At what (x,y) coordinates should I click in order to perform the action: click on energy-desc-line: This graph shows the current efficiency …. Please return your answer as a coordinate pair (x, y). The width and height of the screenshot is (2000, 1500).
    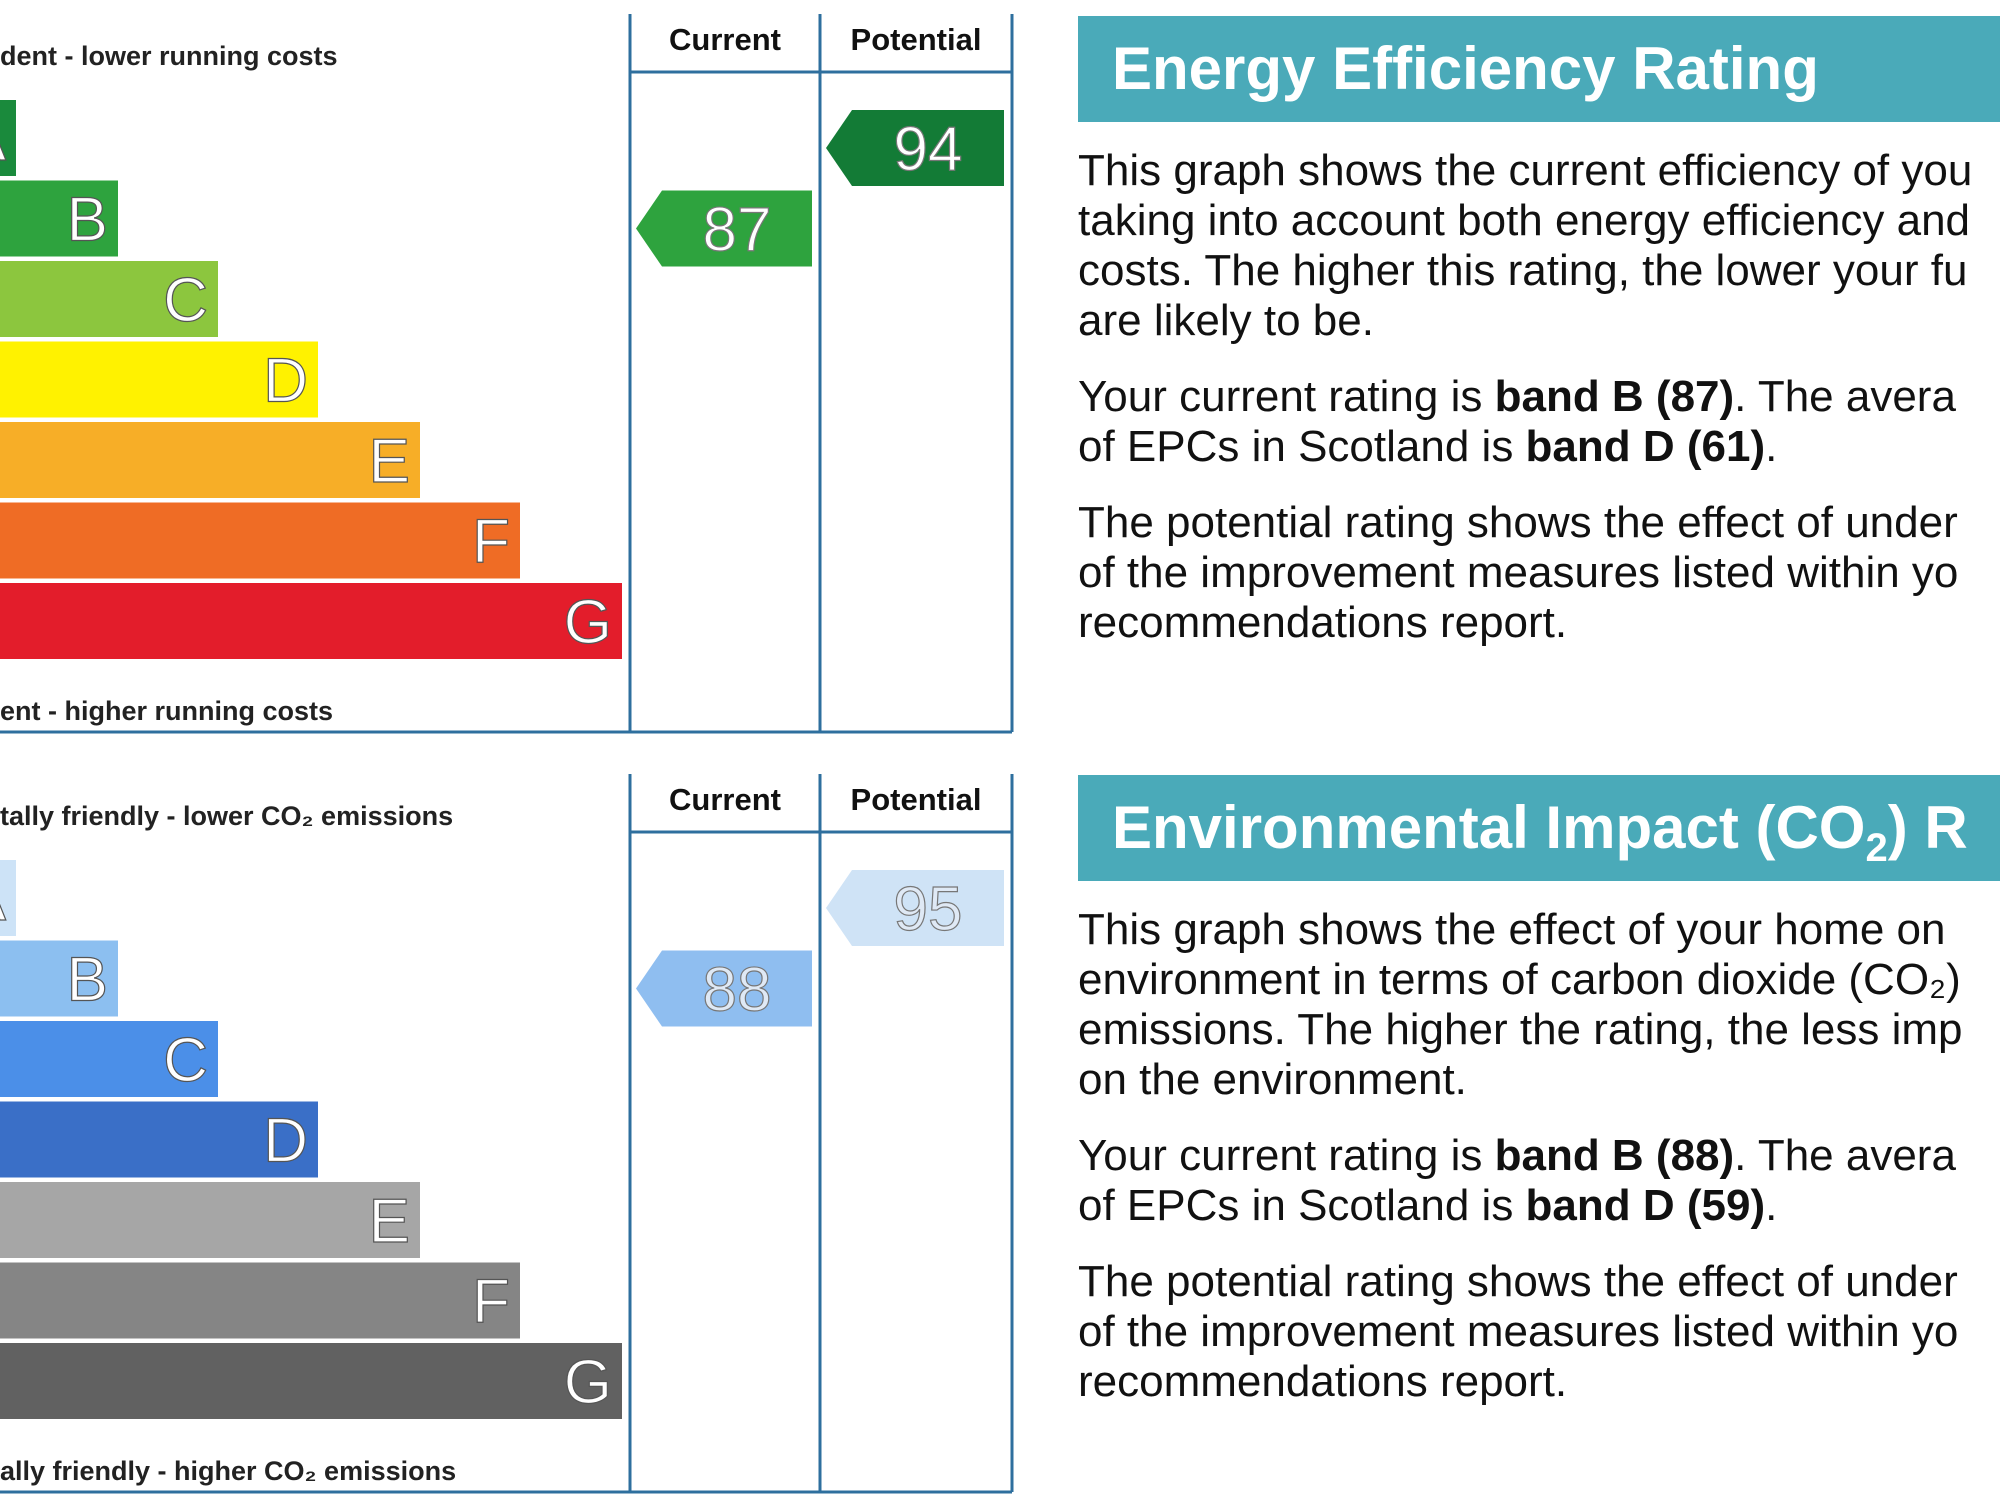
    Looking at the image, I should click on (1525, 170).